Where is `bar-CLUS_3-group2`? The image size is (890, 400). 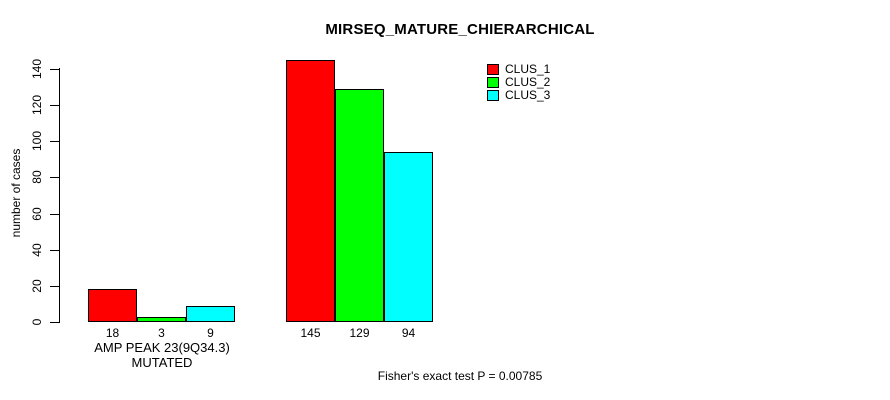 bar-CLUS_3-group2 is located at coordinates (408, 237).